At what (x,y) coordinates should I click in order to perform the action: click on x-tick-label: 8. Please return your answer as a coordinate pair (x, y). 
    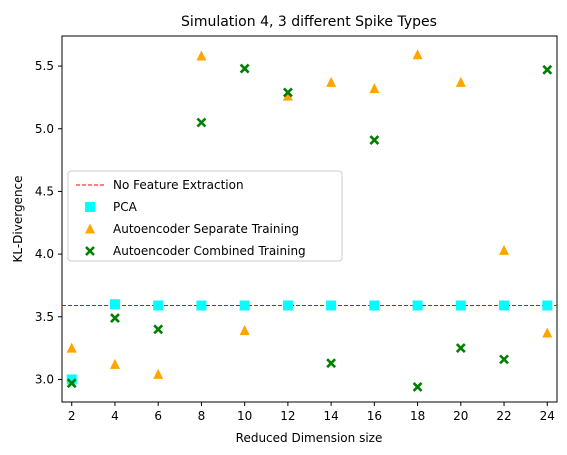
    Looking at the image, I should click on (202, 416).